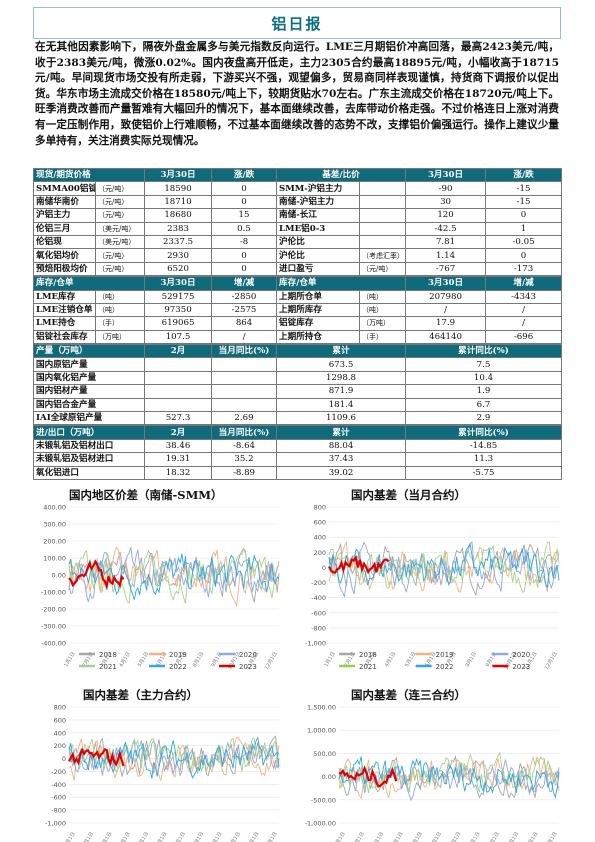 The height and width of the screenshot is (842, 595). Describe the element at coordinates (120, 337) in the screenshot. I see `row-unit: （万吨）` at that location.